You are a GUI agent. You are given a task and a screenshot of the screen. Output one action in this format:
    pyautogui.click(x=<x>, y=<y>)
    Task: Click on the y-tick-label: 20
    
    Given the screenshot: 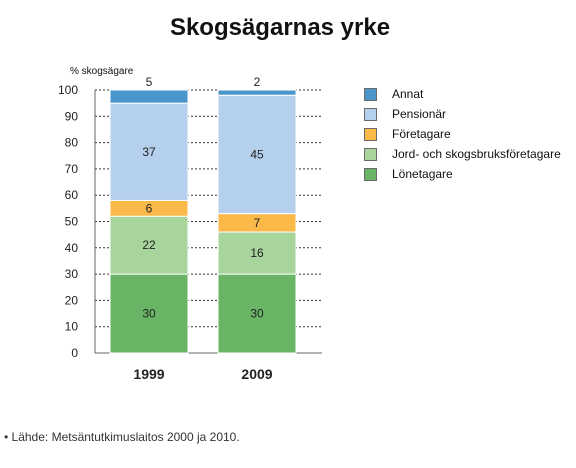 What is the action you would take?
    pyautogui.click(x=72, y=300)
    